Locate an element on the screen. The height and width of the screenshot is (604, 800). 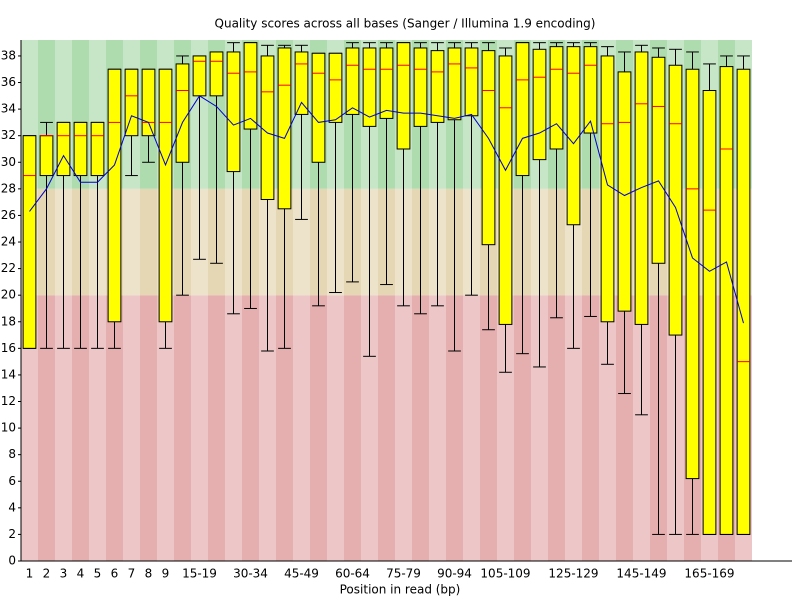
x-tick-label: 90-94 is located at coordinates (454, 574).